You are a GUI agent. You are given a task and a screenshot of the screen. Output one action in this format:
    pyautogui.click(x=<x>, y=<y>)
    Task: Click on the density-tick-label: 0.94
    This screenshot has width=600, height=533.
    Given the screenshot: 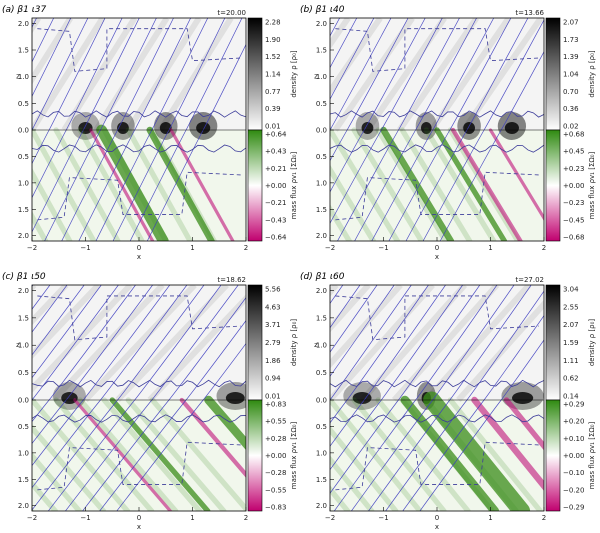 What is the action you would take?
    pyautogui.click(x=273, y=379)
    